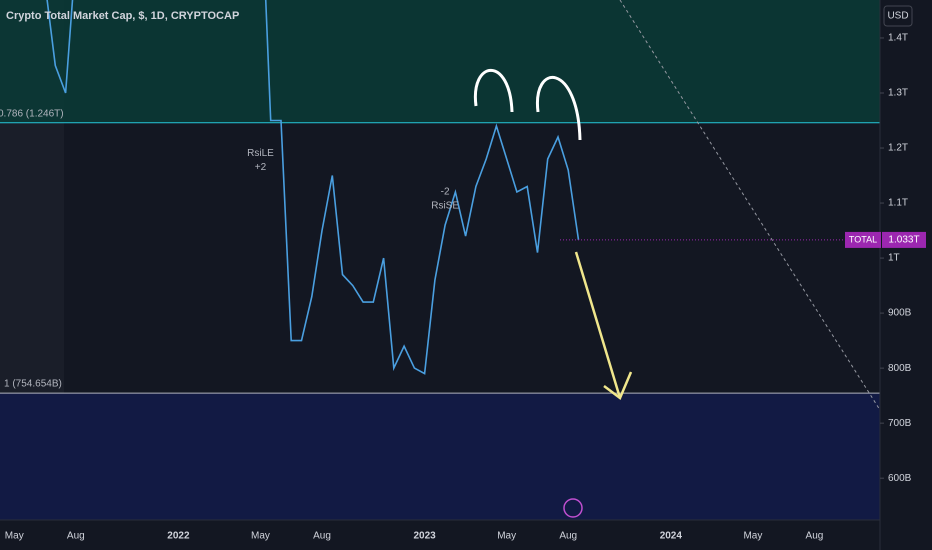 The height and width of the screenshot is (550, 932). I want to click on y-tick-label: 1T, so click(894, 258).